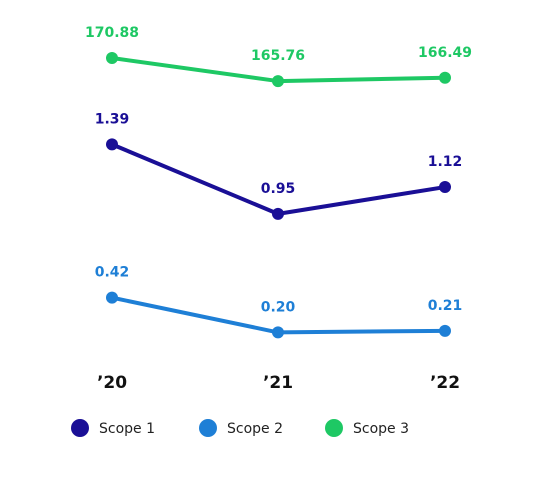 The width and height of the screenshot is (550, 488). What do you see at coordinates (278, 56) in the screenshot?
I see `data-label: 165.76` at bounding box center [278, 56].